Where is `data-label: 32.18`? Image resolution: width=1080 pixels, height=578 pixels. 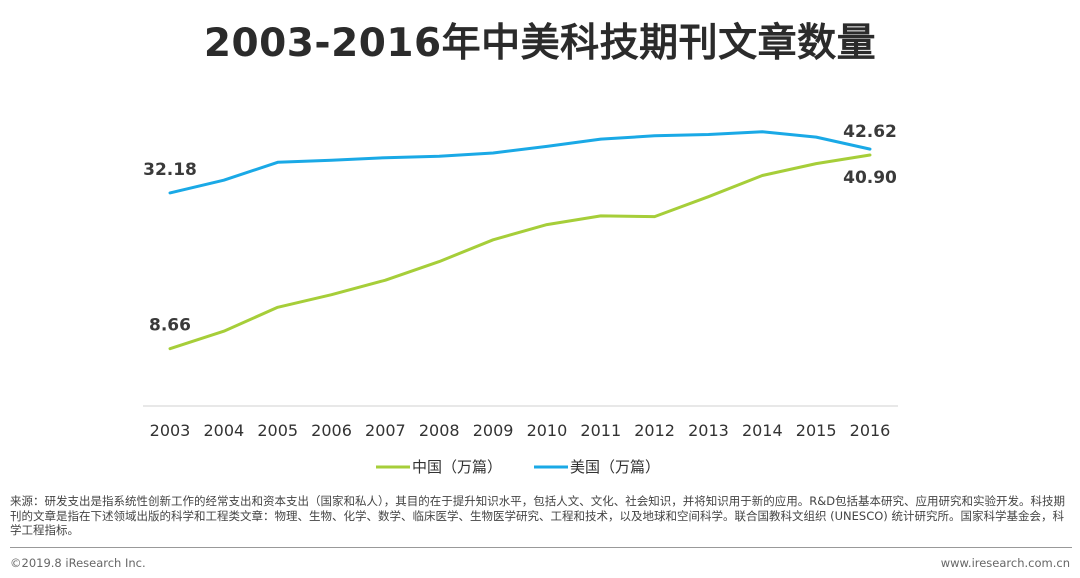
data-label: 32.18 is located at coordinates (170, 170).